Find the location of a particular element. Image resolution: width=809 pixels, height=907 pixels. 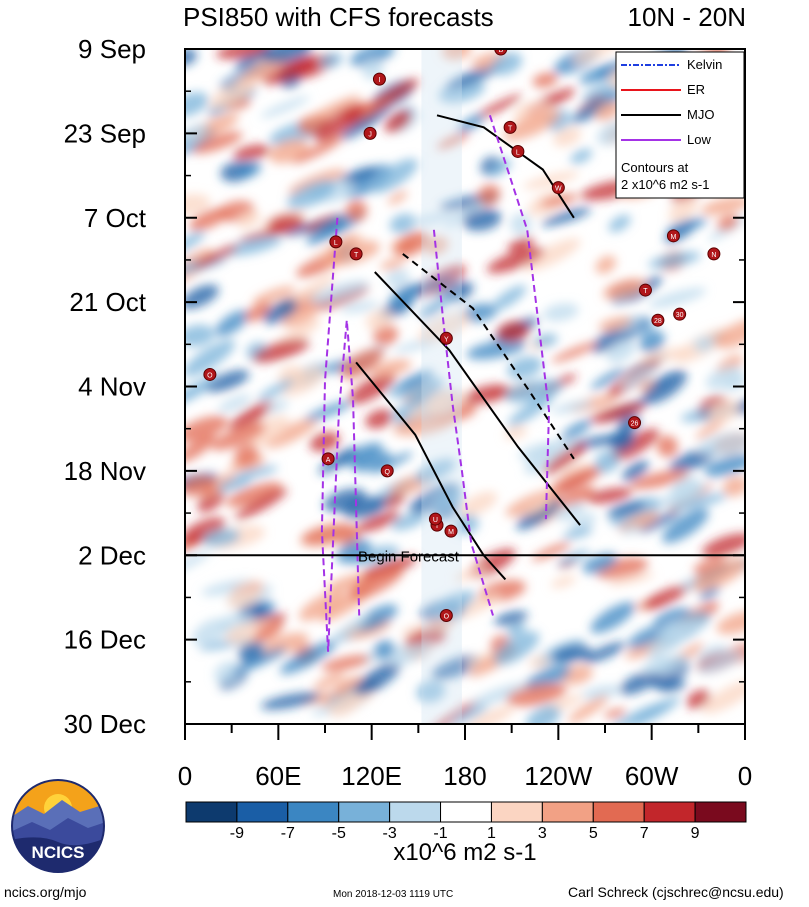

legend-label-low: Low is located at coordinates (699, 139).